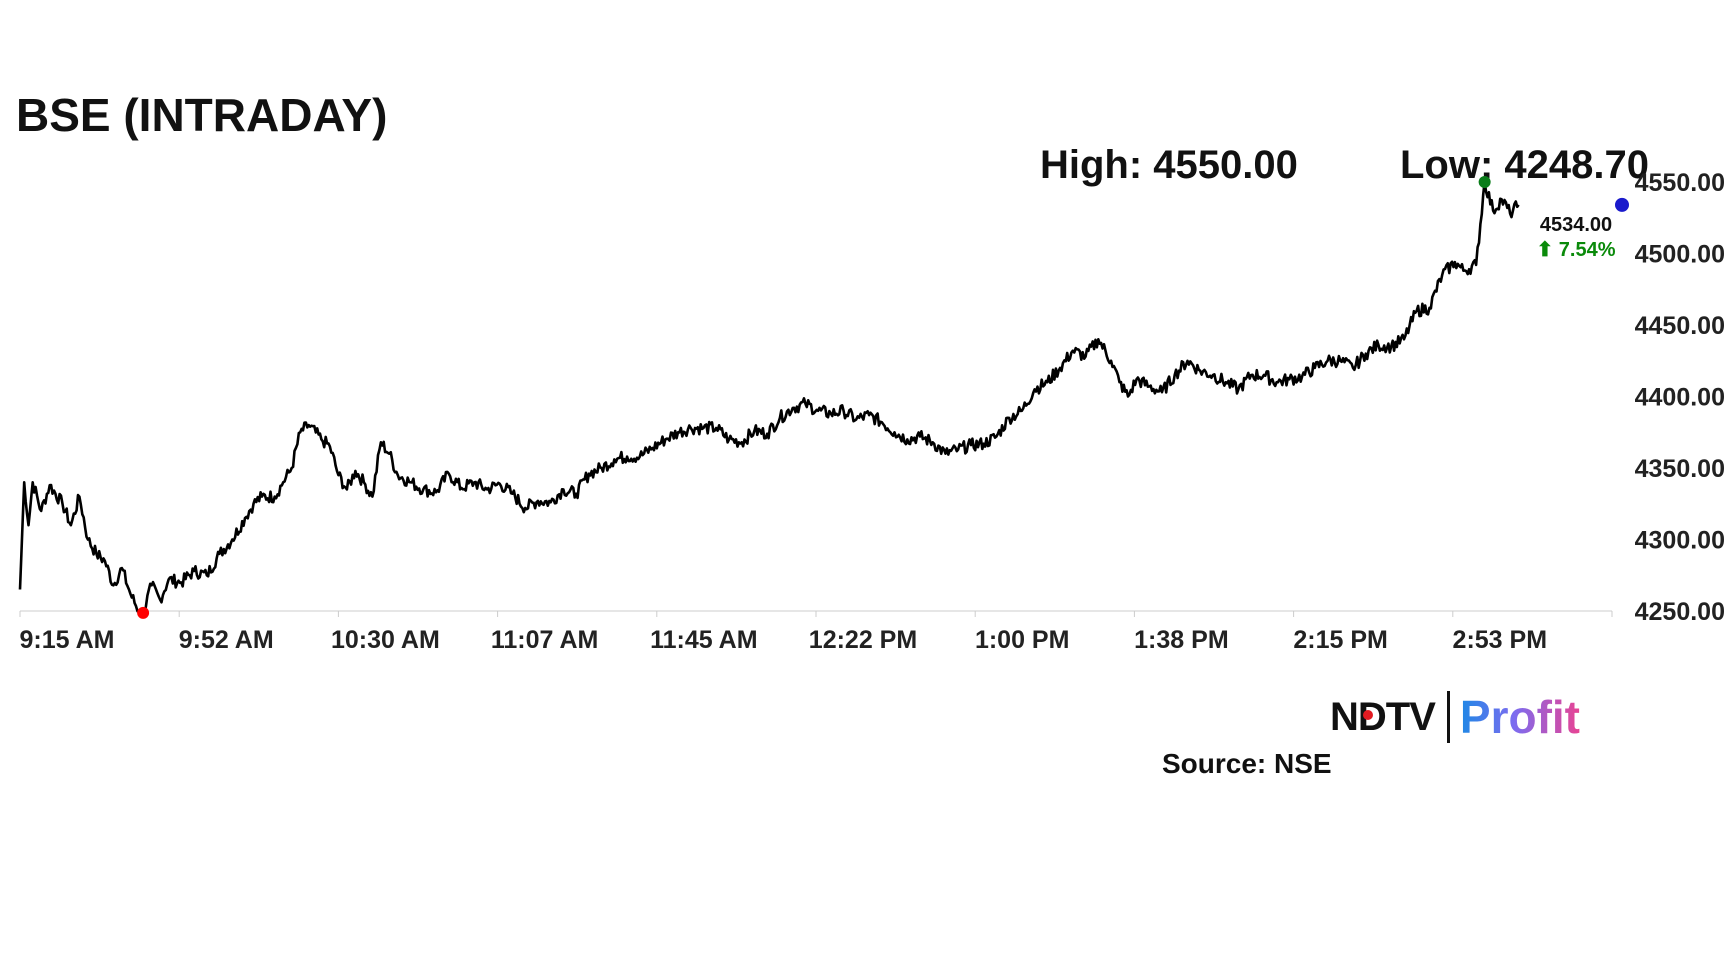 Image resolution: width=1728 pixels, height=972 pixels. What do you see at coordinates (1368, 715) in the screenshot?
I see `logo-red-dot` at bounding box center [1368, 715].